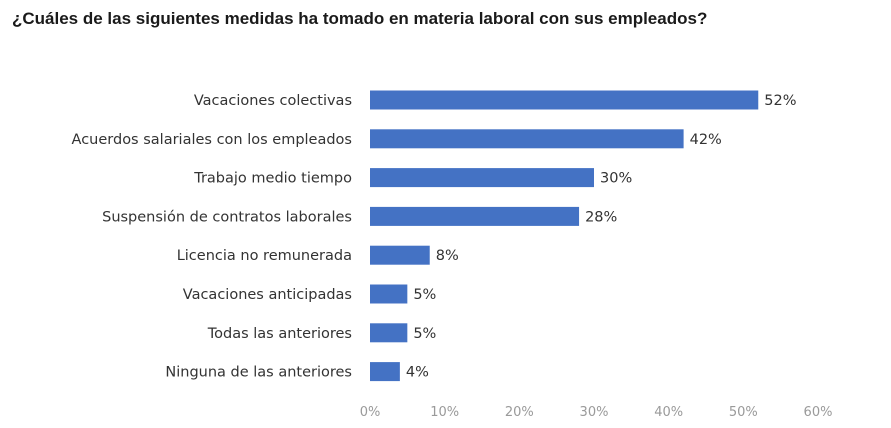 The width and height of the screenshot is (891, 428). Describe the element at coordinates (272, 179) in the screenshot. I see `category-label: Trabajo medio tiempo` at that location.